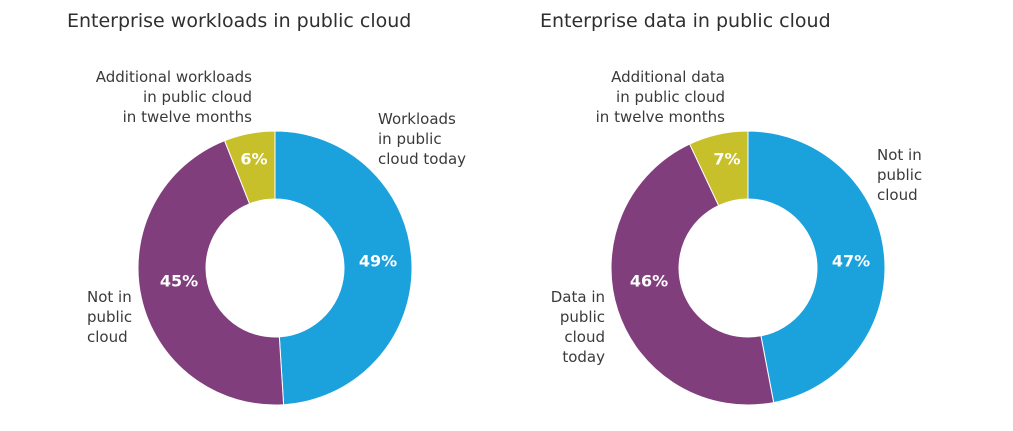 The height and width of the screenshot is (431, 1013). What do you see at coordinates (692, 274) in the screenshot?
I see `donut-slice-data-in-public-cloud-today` at bounding box center [692, 274].